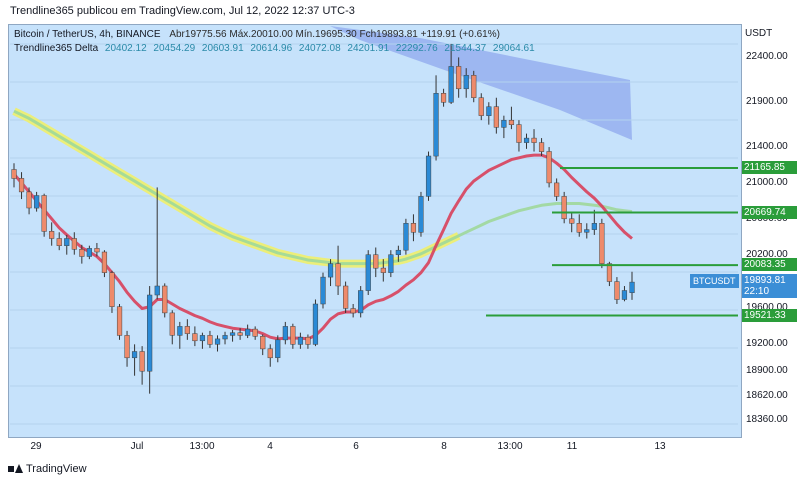 The width and height of the screenshot is (800, 484). I want to click on x-tick-label: 11, so click(572, 446).